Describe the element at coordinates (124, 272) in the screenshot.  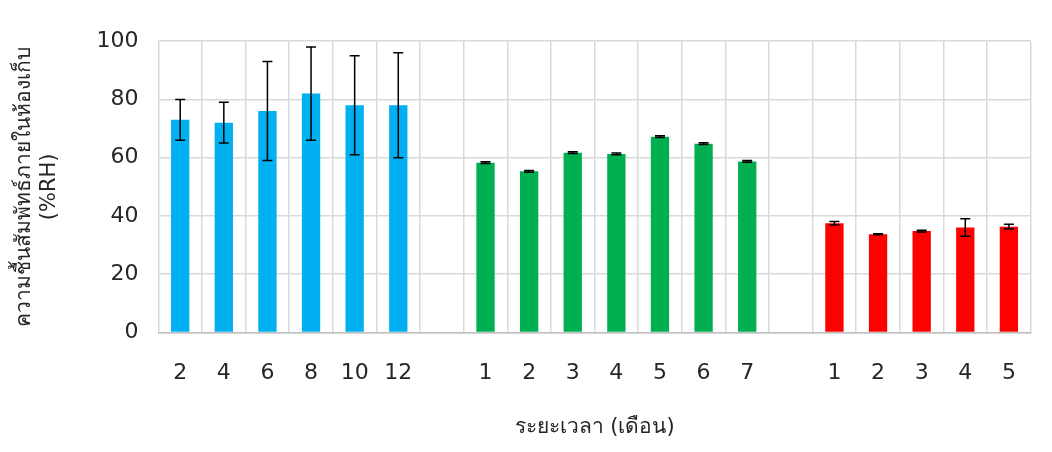
I see `y-tick-label: 20` at that location.